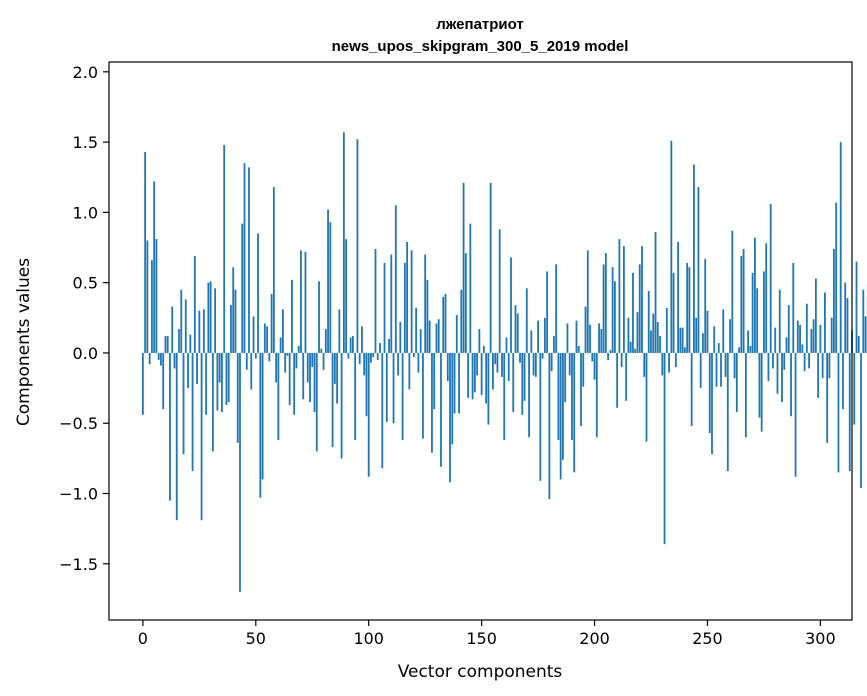  Describe the element at coordinates (85, 212) in the screenshot. I see `y-tick-label: 1.0` at that location.